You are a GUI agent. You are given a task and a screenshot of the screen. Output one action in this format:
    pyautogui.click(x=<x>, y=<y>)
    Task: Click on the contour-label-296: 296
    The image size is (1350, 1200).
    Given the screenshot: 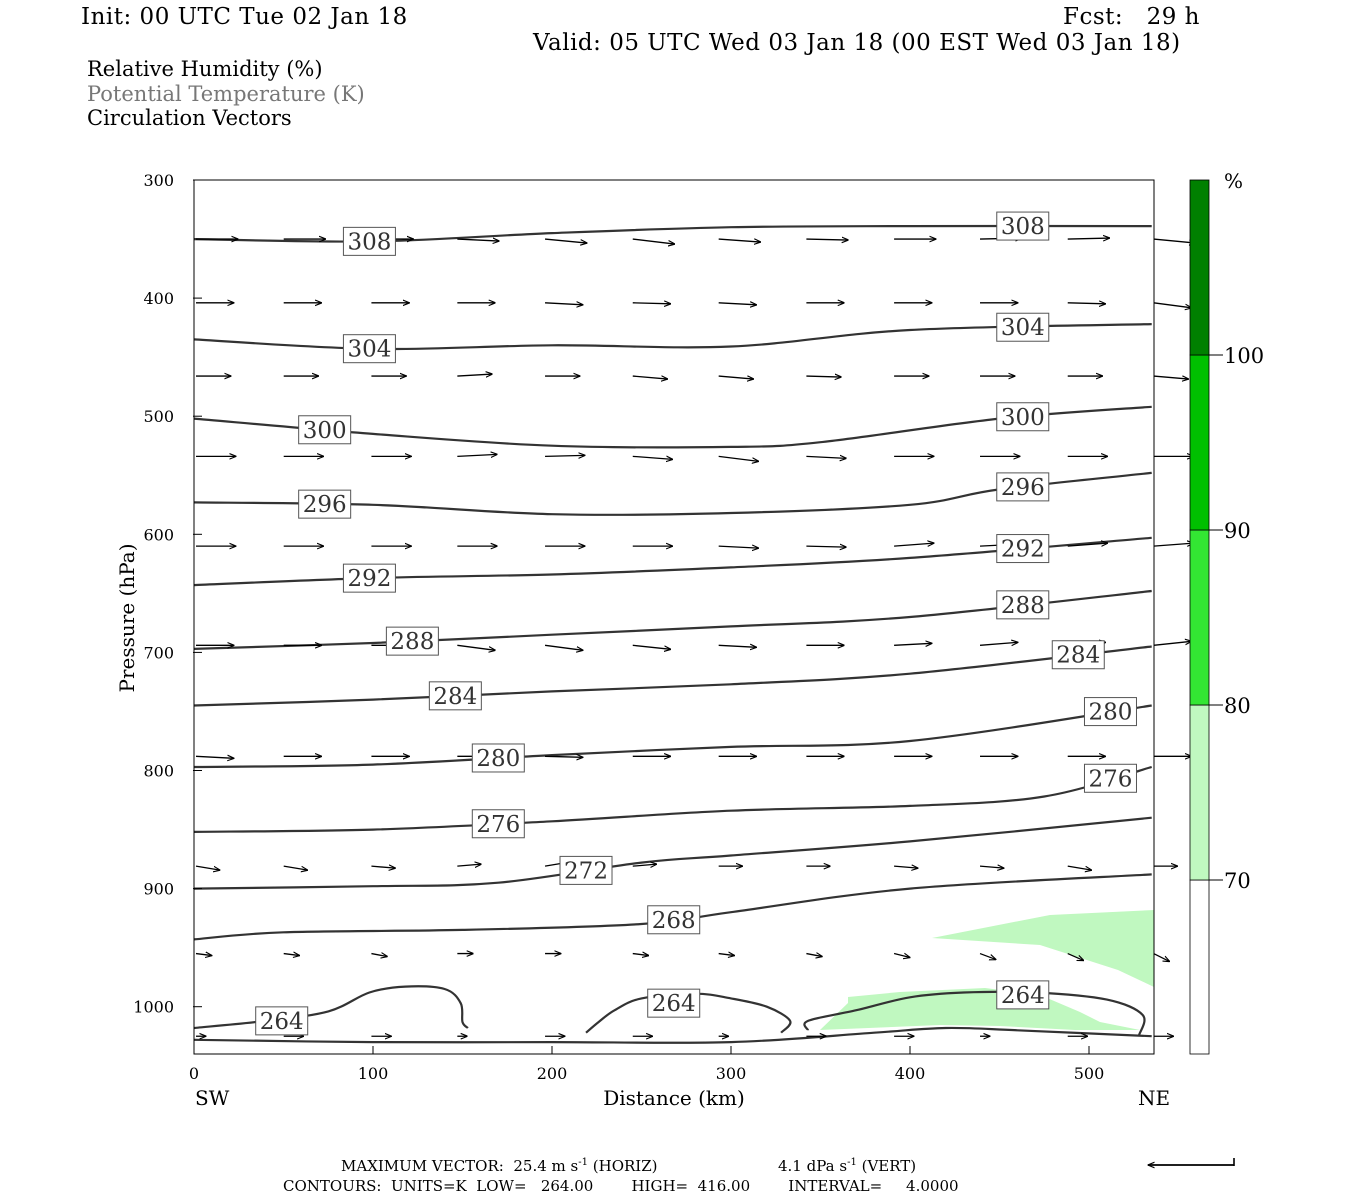 What is the action you would take?
    pyautogui.click(x=325, y=505)
    